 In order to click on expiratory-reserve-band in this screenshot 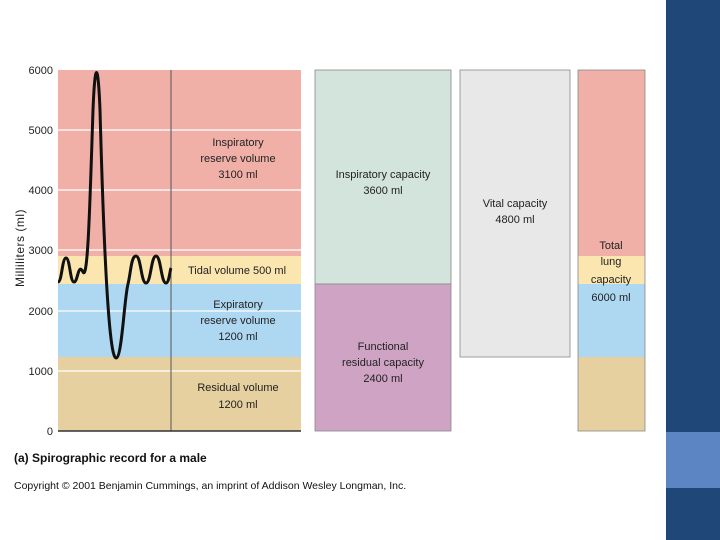, I will do `click(179, 320)`.